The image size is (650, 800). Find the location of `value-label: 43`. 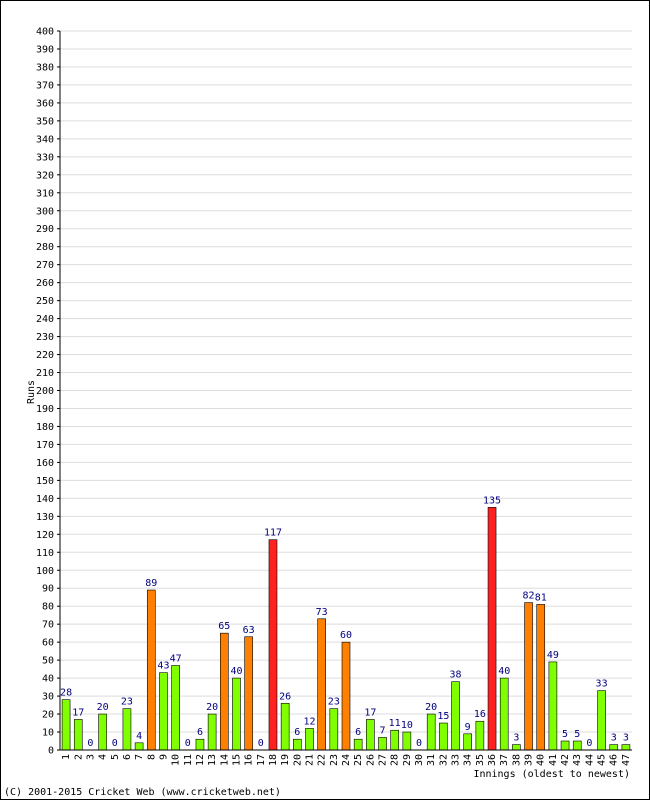

value-label: 43 is located at coordinates (163, 666).